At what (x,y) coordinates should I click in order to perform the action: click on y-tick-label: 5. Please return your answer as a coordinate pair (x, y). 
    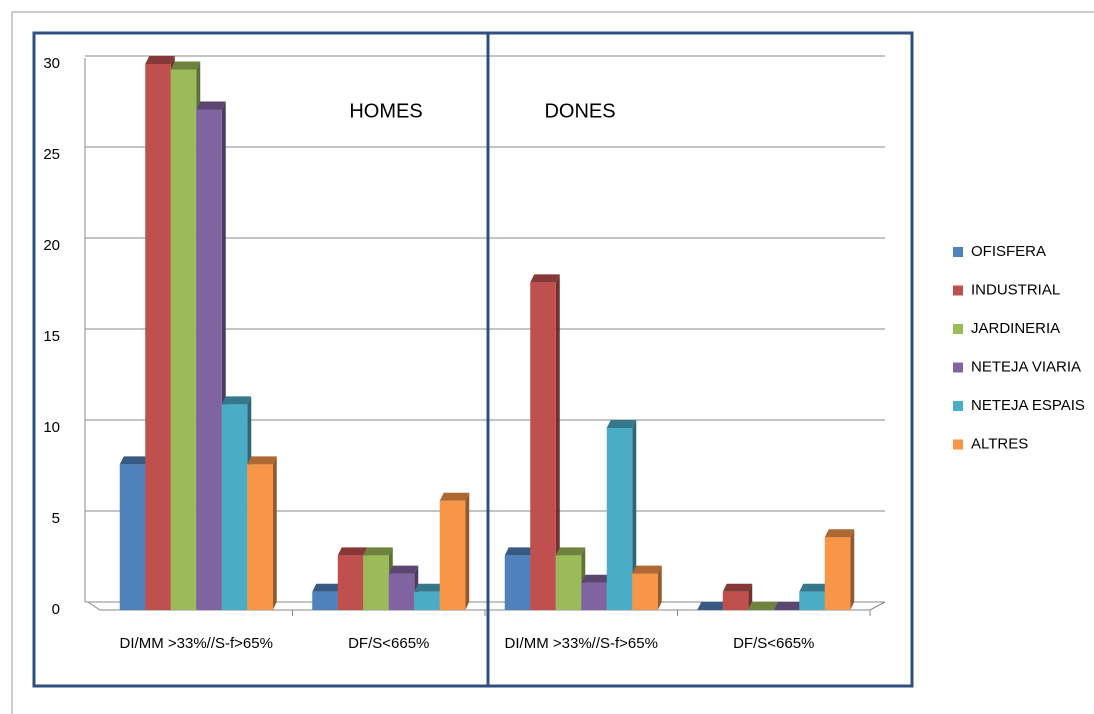
    Looking at the image, I should click on (56, 518).